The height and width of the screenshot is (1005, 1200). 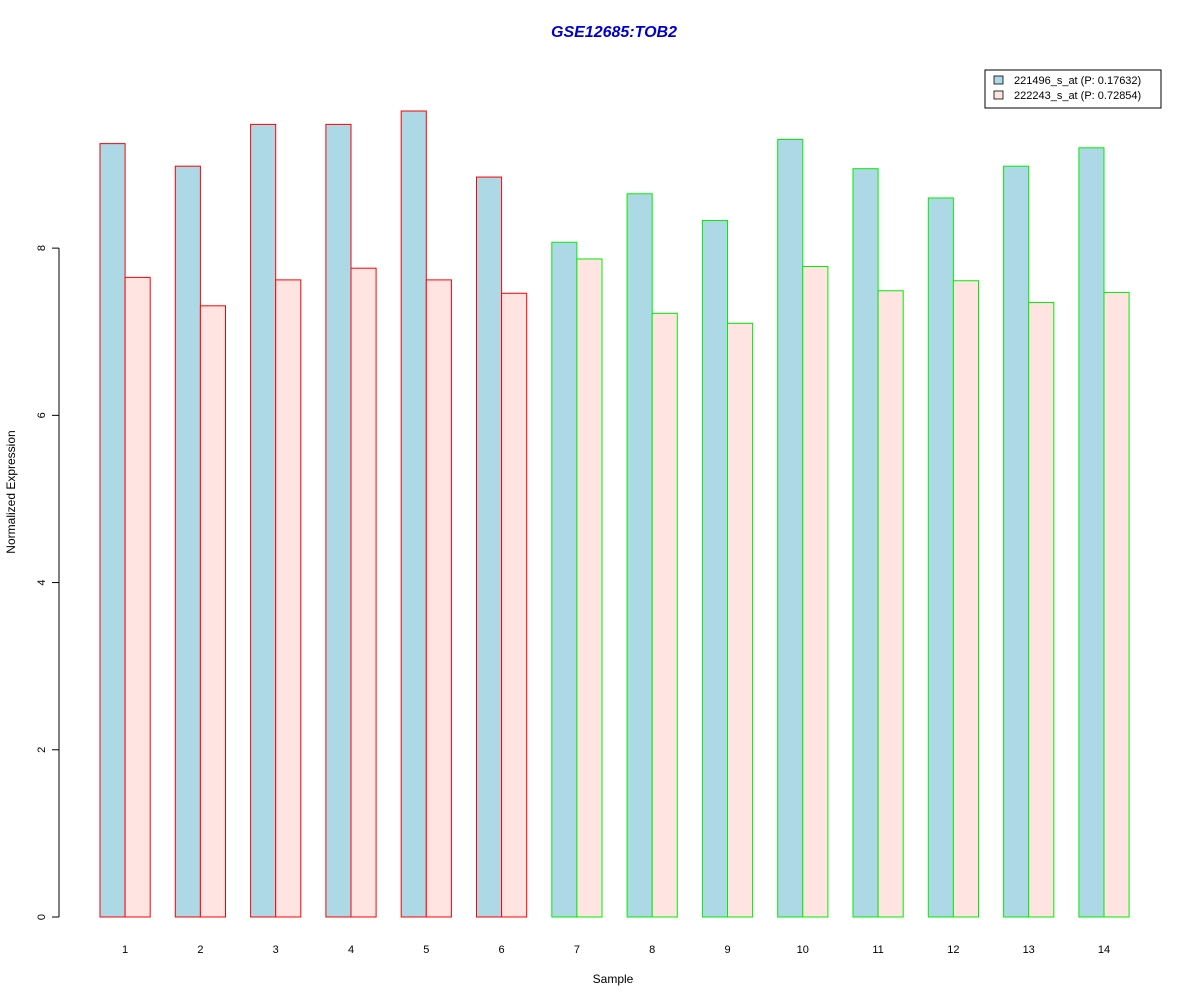 I want to click on x-tick-labels: 1 2 3 4 5 6 7 8 9 10 11 12 13 14, so click(x=616, y=950).